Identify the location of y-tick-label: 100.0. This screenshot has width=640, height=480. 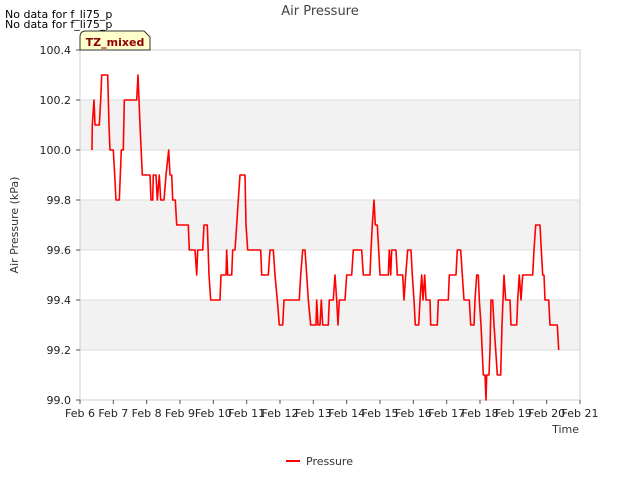
(56, 150).